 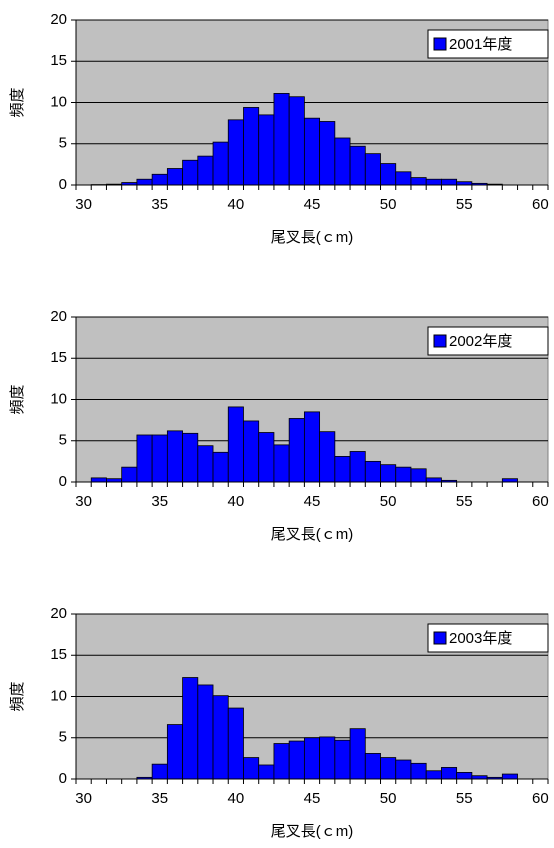 I want to click on legend-label: 2001年度, so click(x=480, y=44).